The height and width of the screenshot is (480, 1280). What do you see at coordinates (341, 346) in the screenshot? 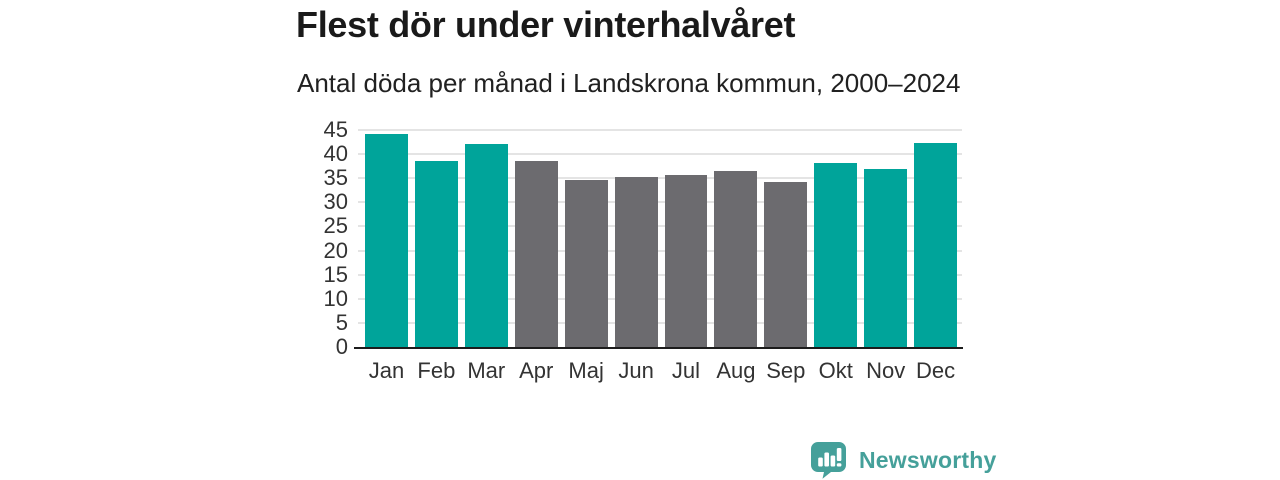
I see `y-tick-label: 0` at bounding box center [341, 346].